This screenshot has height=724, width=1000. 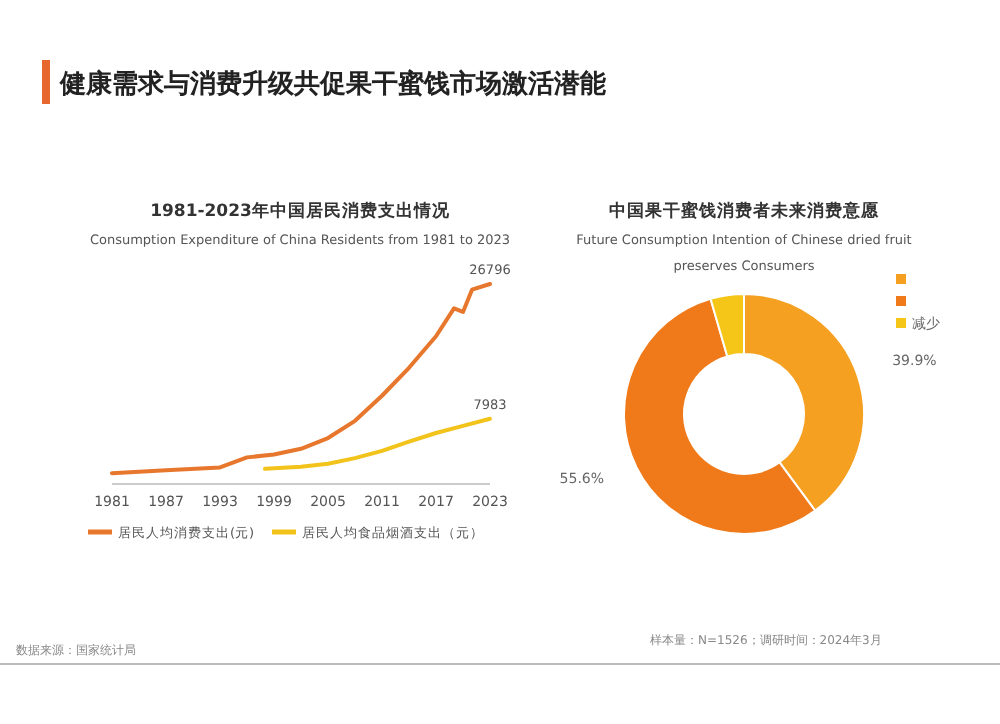 I want to click on chart-title: 中国果干蜜饯消费者未来消费意愿, so click(x=745, y=211).